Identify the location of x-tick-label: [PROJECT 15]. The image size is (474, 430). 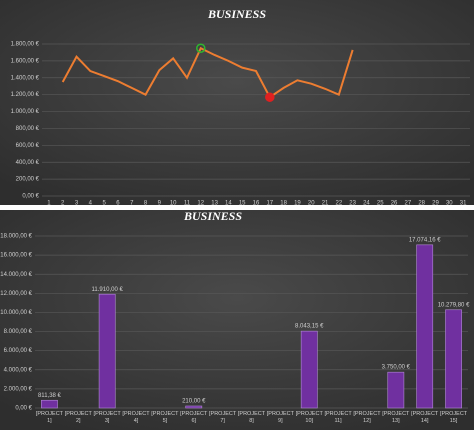
(453, 417).